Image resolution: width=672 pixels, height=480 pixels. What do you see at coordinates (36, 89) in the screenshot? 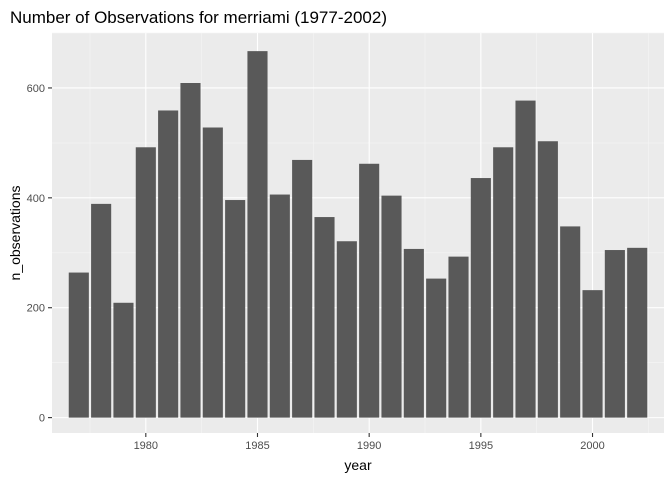
I see `y-tick-label: 600` at bounding box center [36, 89].